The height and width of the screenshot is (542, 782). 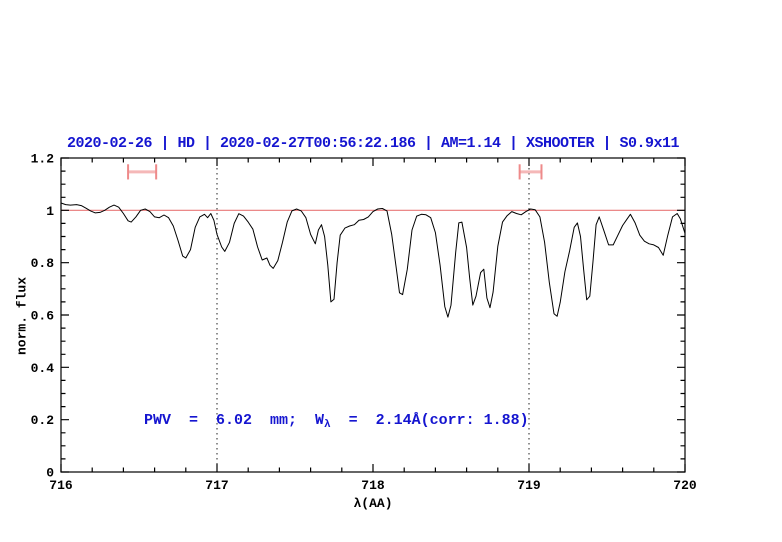 I want to click on x-tick-label: 717, so click(x=216, y=485).